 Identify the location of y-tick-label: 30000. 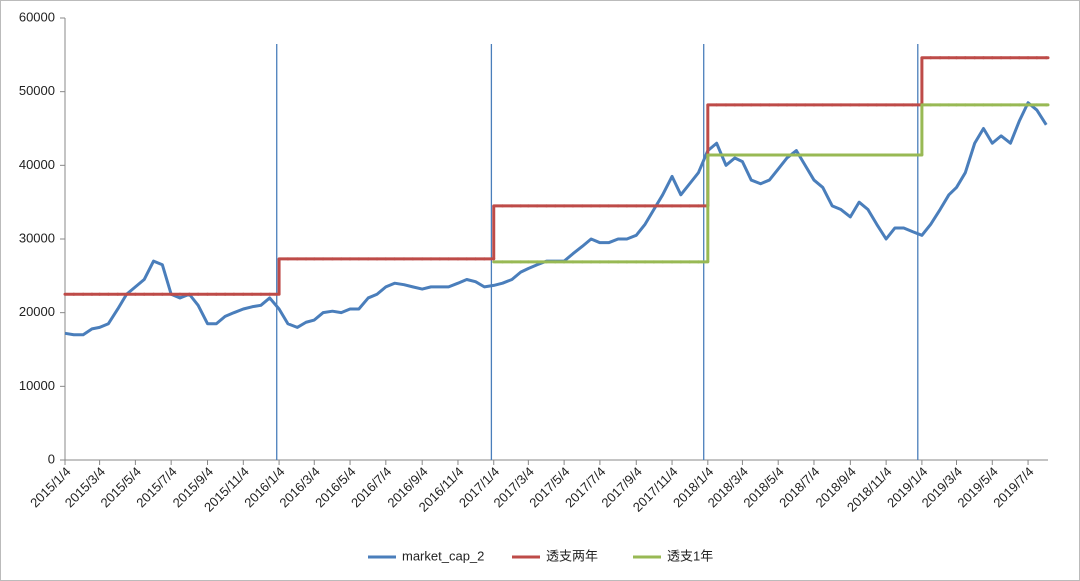
(37, 237).